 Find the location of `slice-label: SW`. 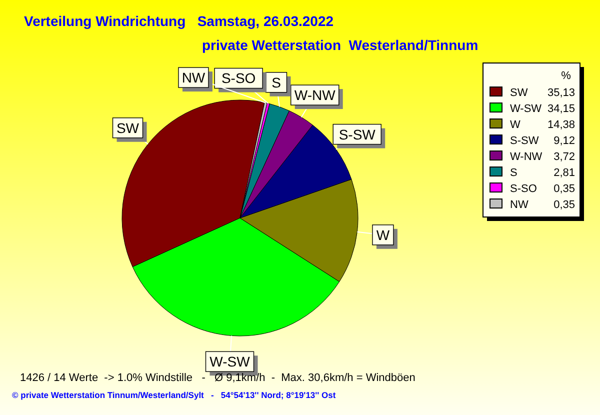

slice-label: SW is located at coordinates (128, 128).